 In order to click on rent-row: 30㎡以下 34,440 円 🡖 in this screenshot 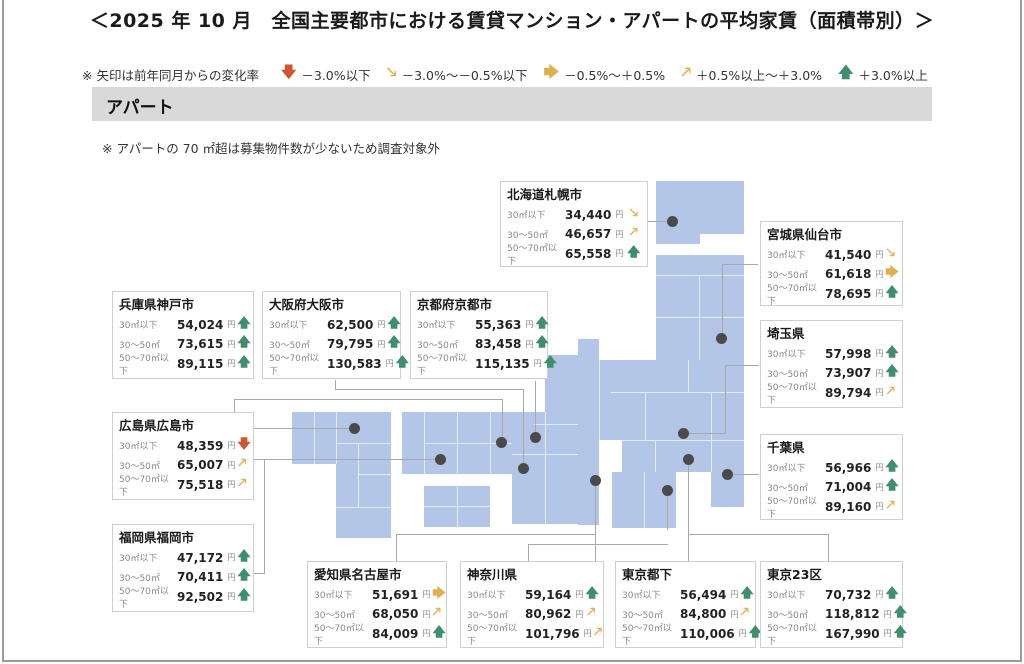, I will do `click(574, 215)`.